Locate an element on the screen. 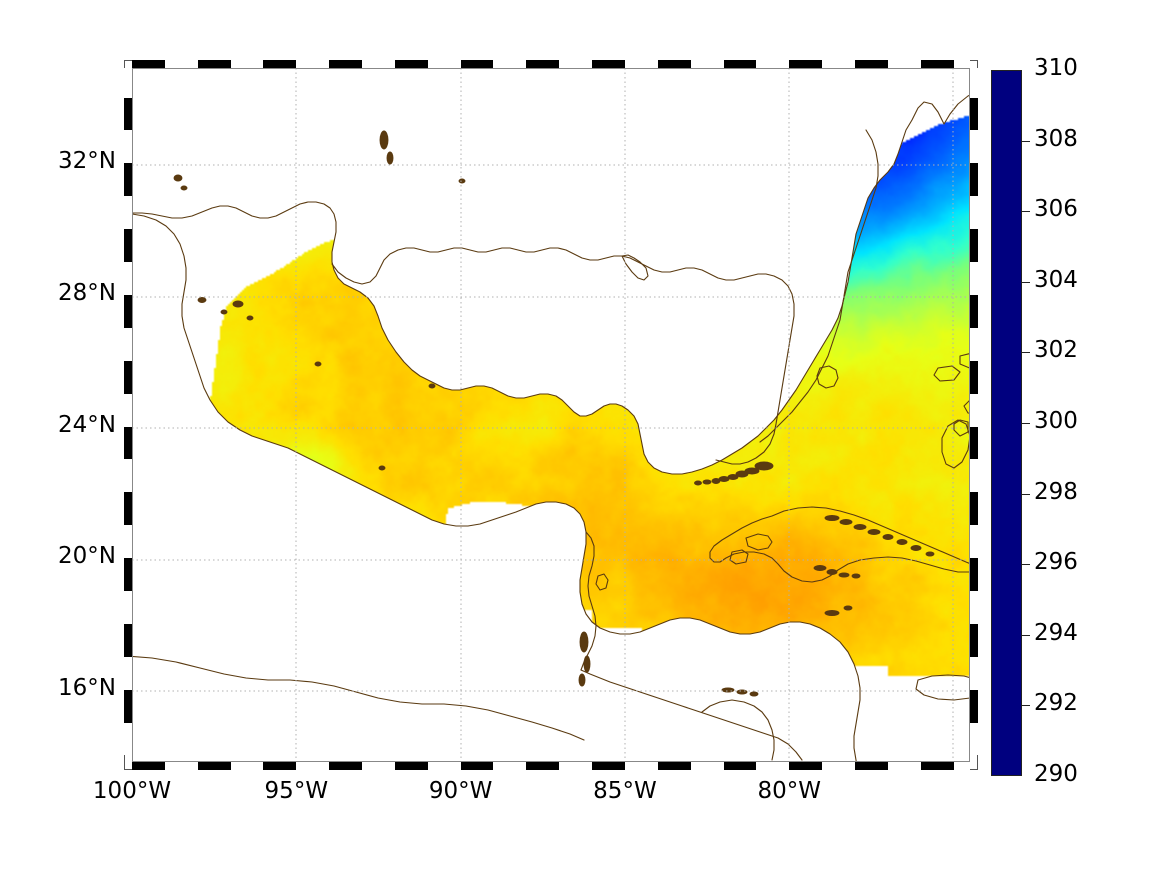 The width and height of the screenshot is (1167, 875). x-tick-label-4: 80°W is located at coordinates (789, 791).